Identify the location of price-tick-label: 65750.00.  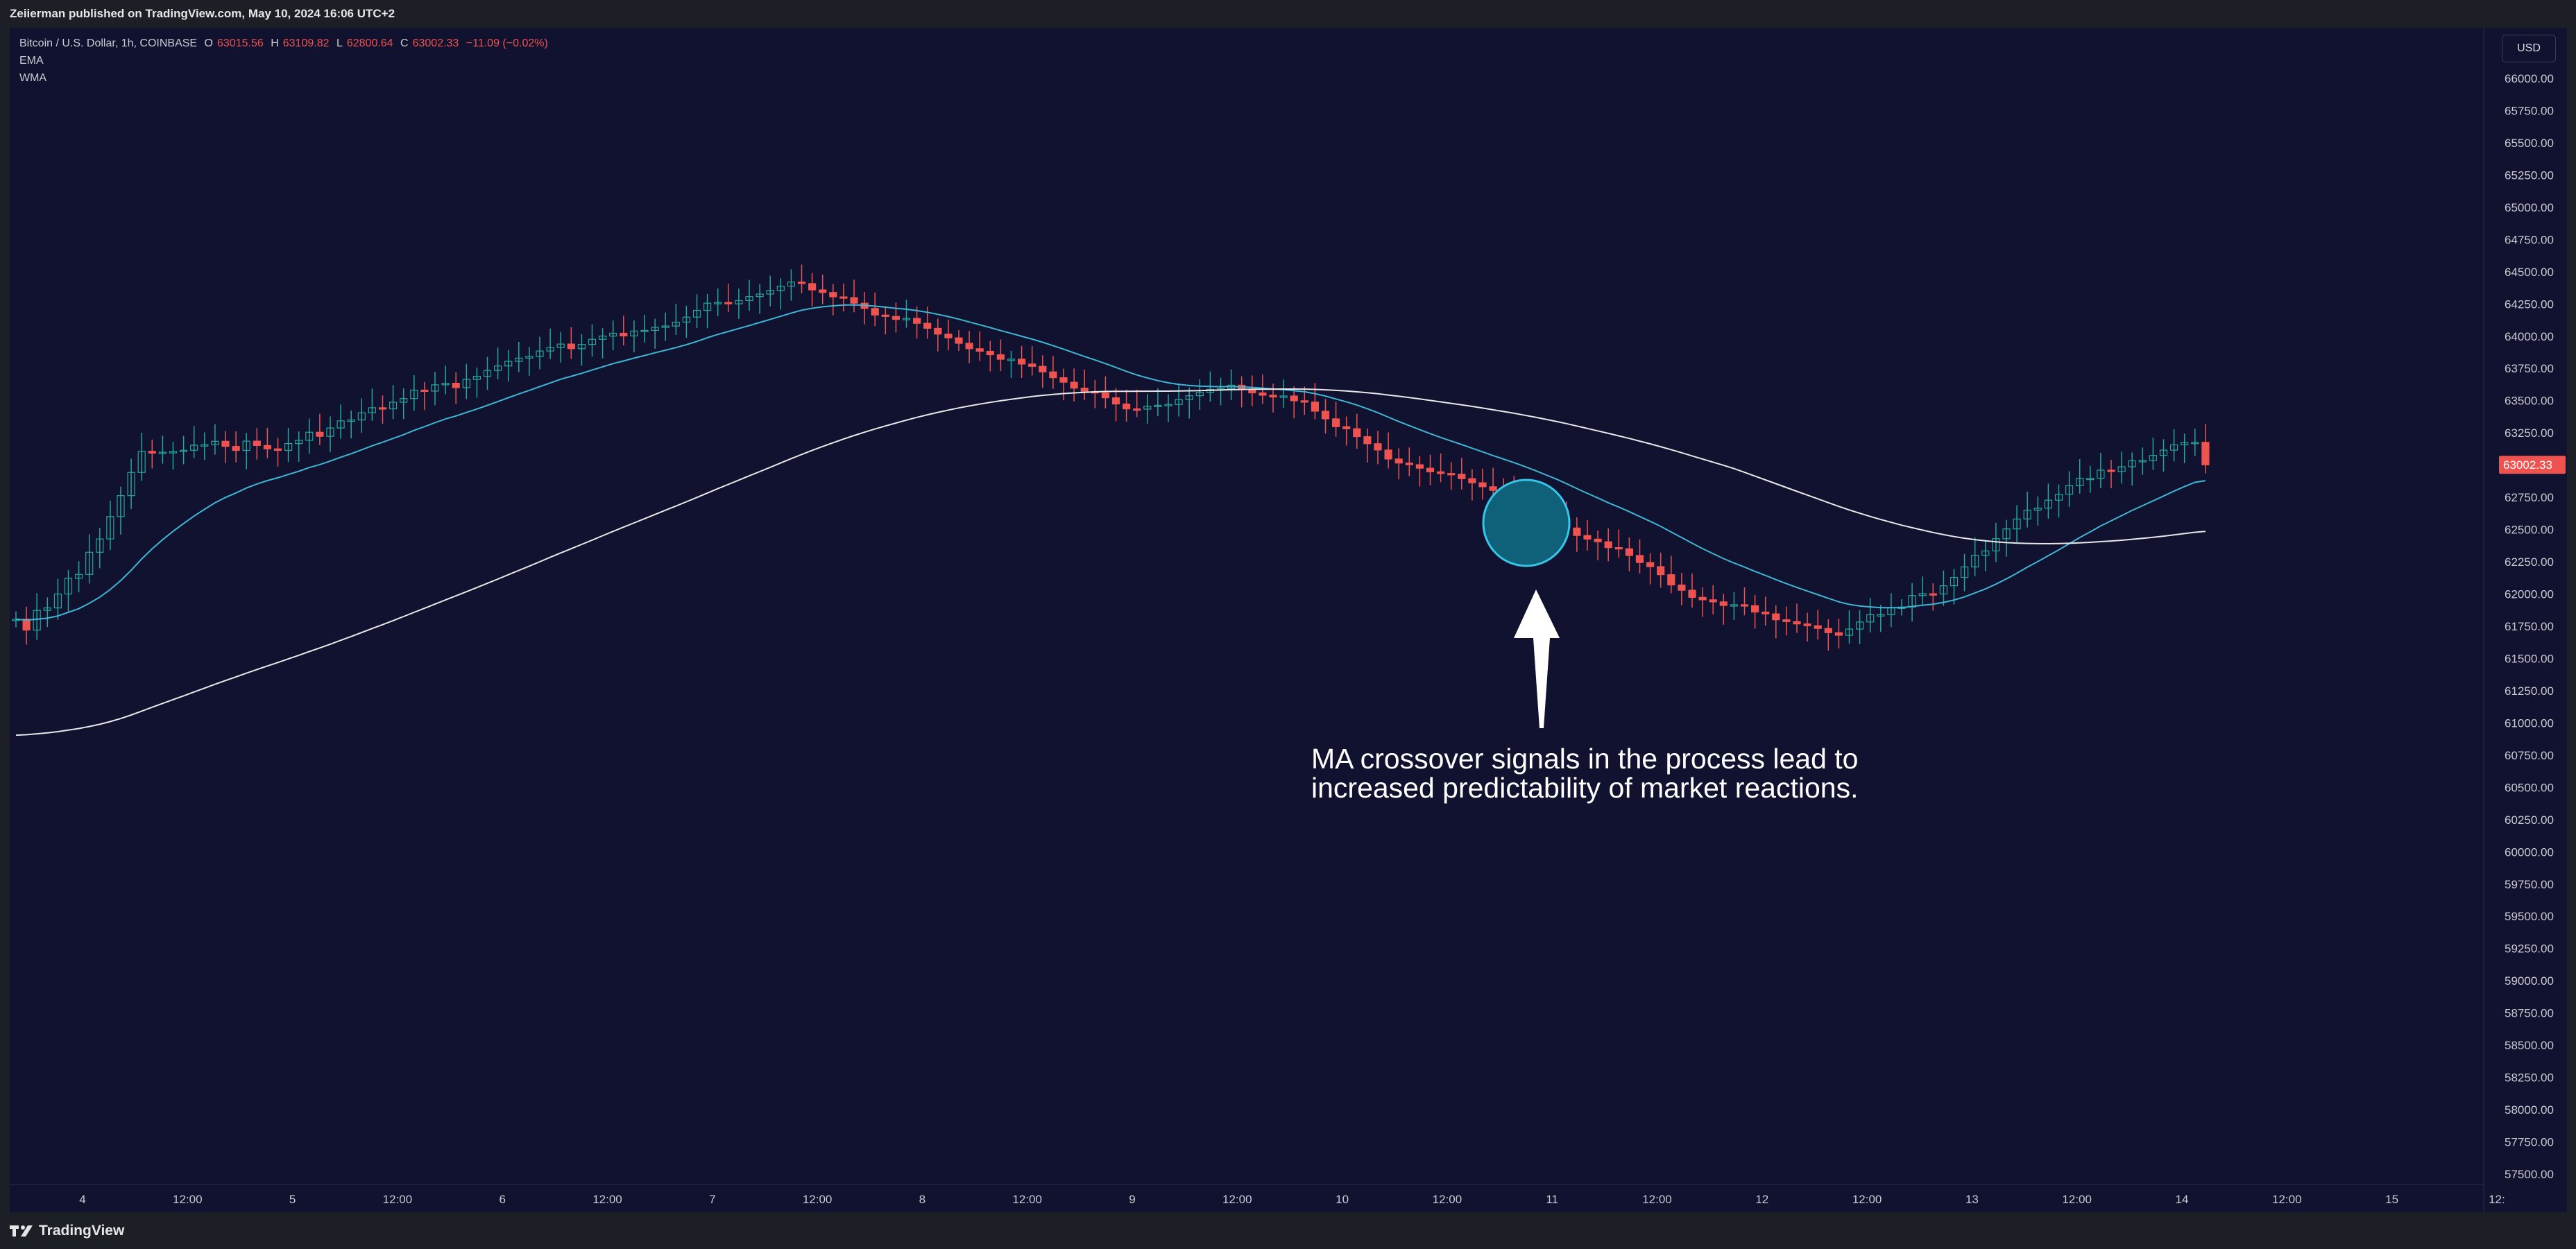
(2529, 110).